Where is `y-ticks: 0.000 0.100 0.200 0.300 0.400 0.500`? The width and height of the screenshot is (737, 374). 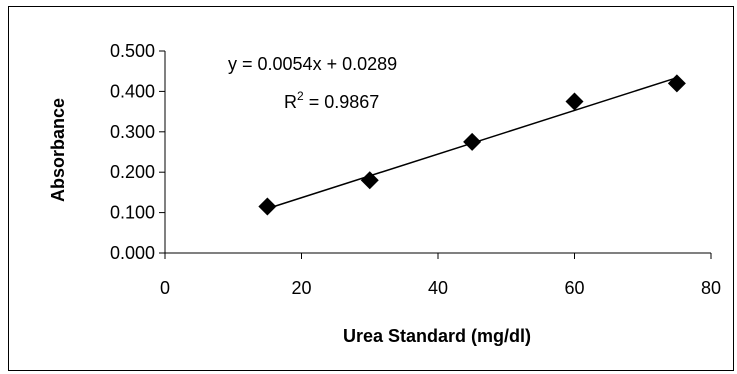 y-ticks: 0.000 0.100 0.200 0.300 0.400 0.500 is located at coordinates (137, 152).